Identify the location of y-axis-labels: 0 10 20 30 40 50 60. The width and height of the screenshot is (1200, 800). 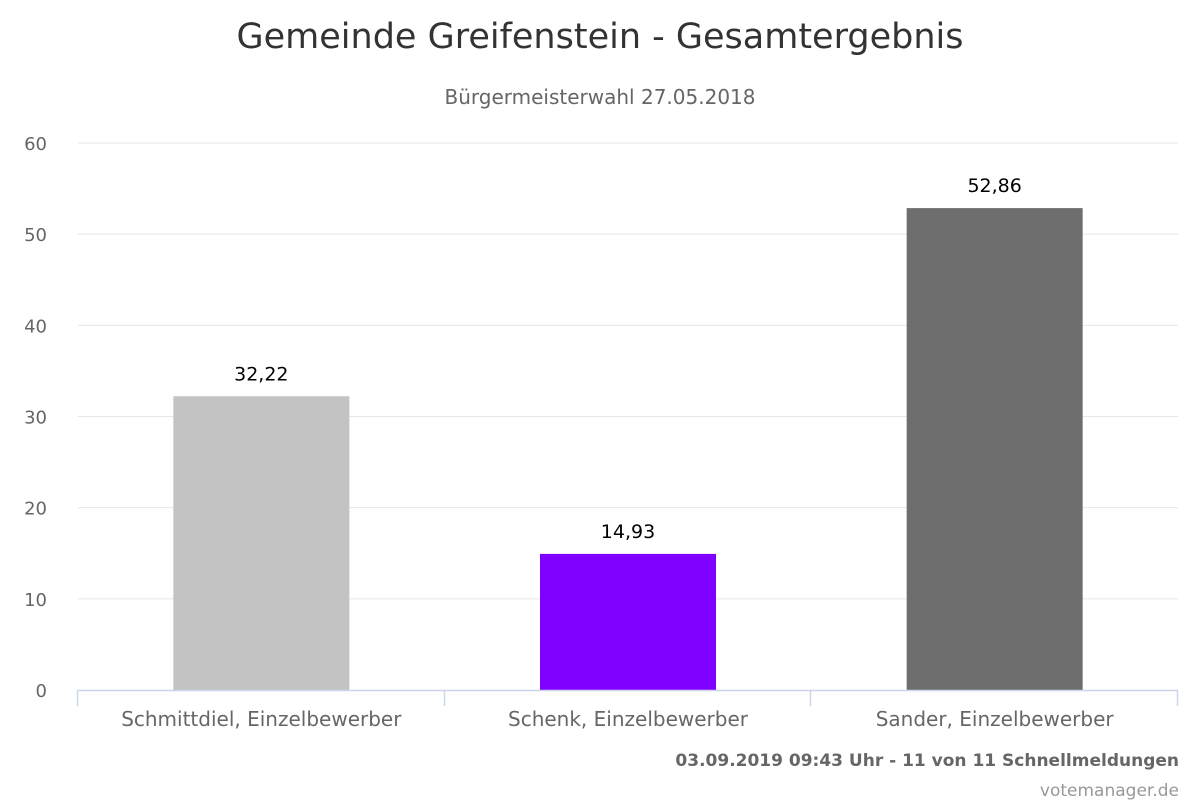
(35, 418).